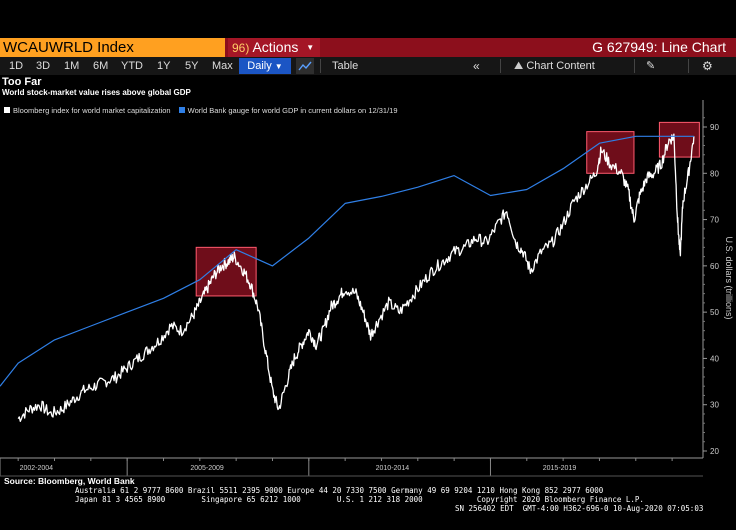 The width and height of the screenshot is (736, 530). What do you see at coordinates (714, 405) in the screenshot?
I see `y-tick-label: 30` at bounding box center [714, 405].